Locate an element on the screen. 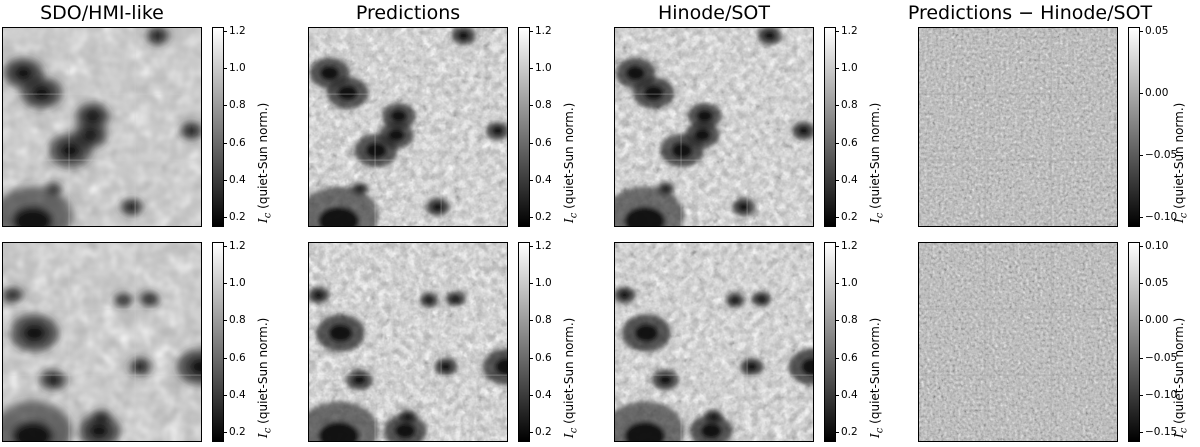  image-hinode-sot-row1 is located at coordinates (714, 127).